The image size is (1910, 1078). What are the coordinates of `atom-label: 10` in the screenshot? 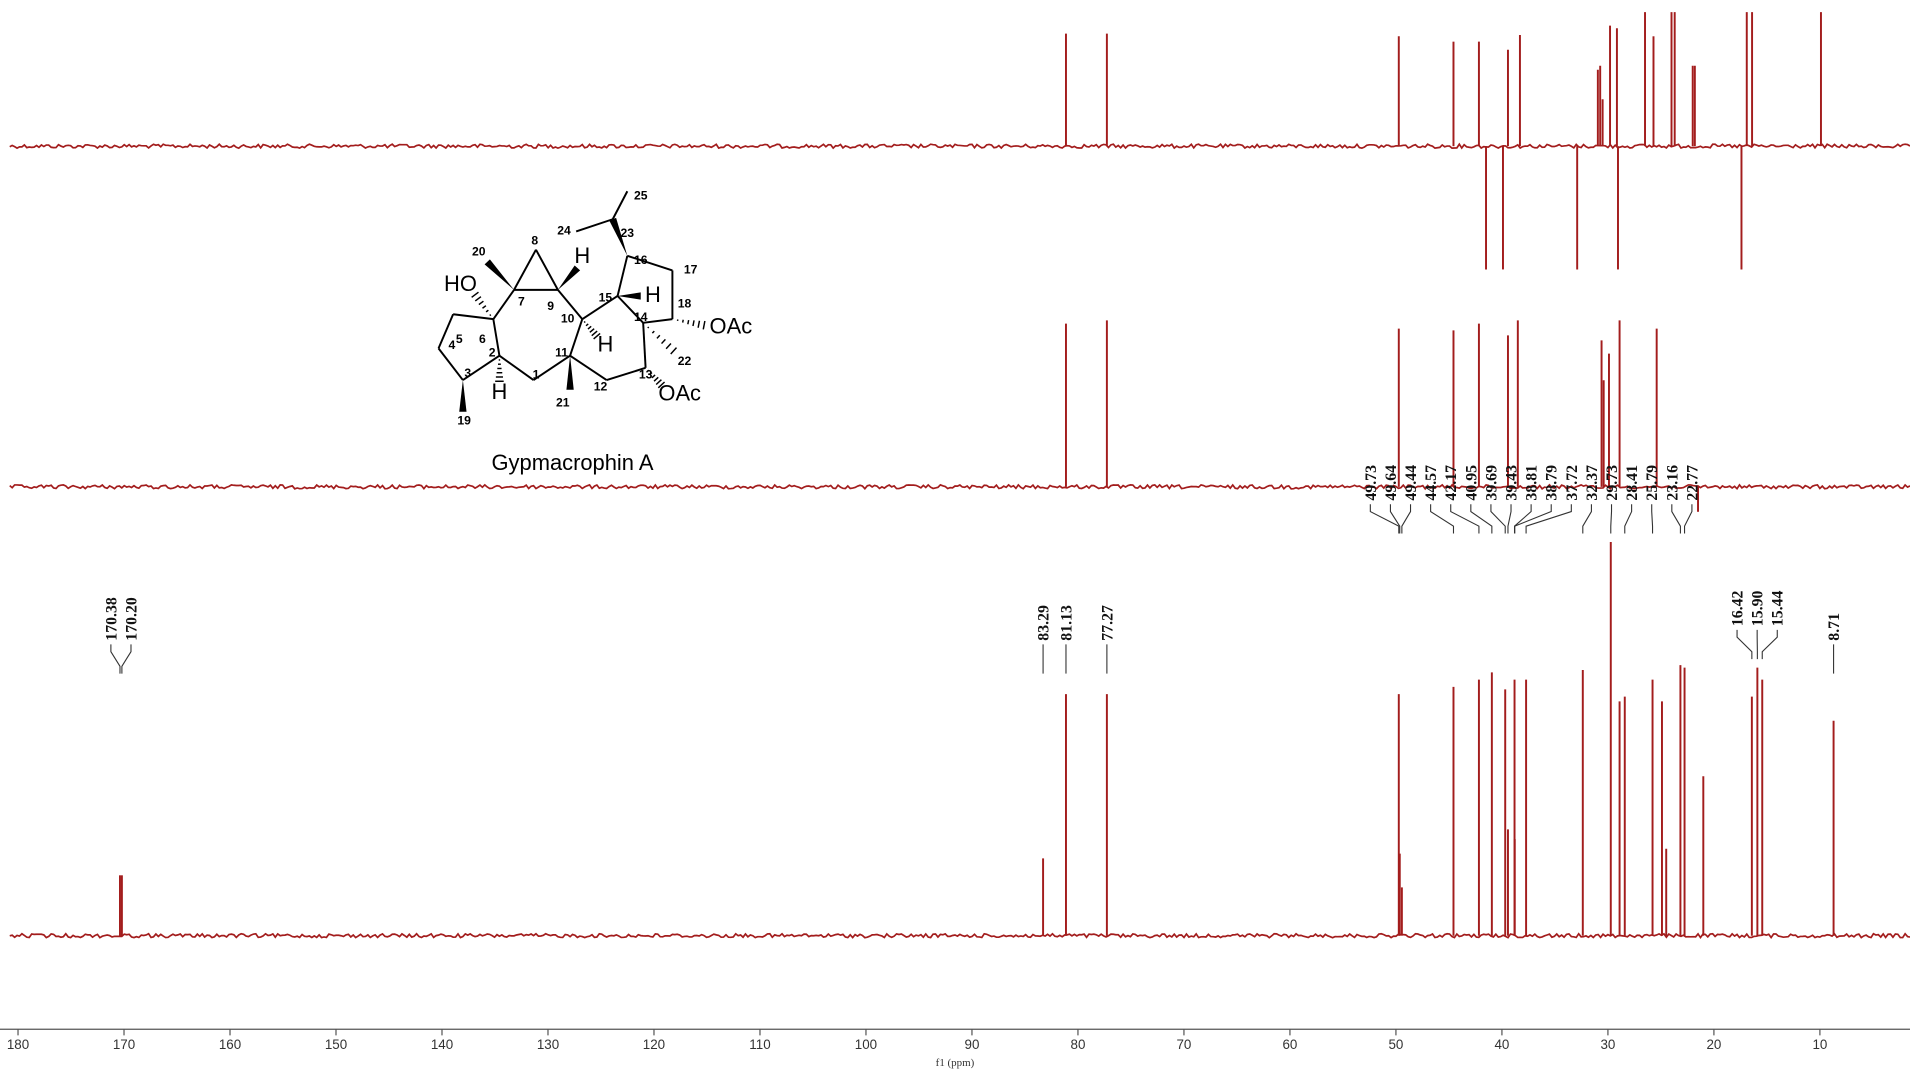 It's located at (568, 318).